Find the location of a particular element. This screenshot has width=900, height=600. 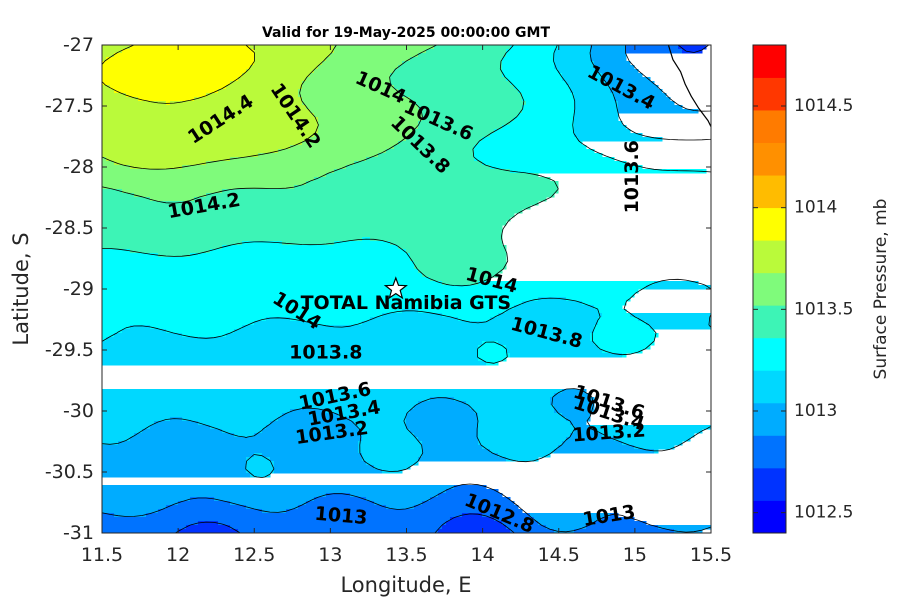

coastline-path is located at coordinates (689, 87).